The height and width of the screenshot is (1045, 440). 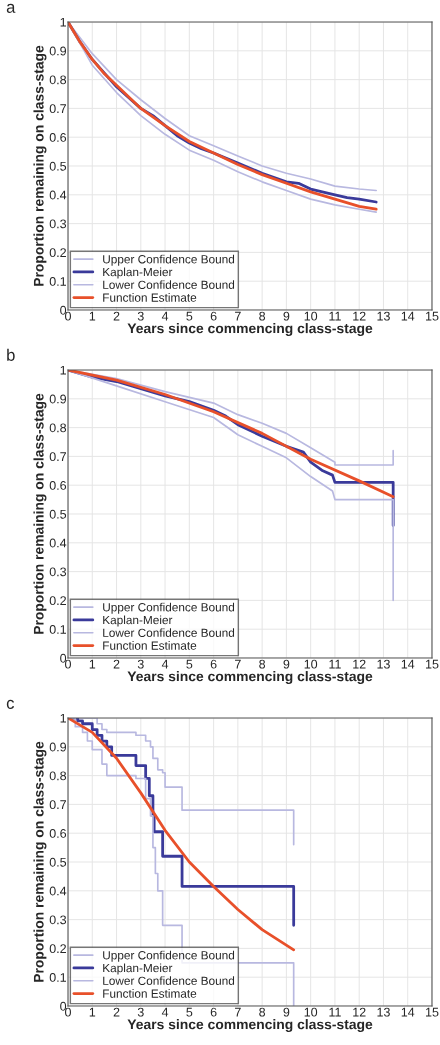 What do you see at coordinates (10, 704) in the screenshot?
I see `chart-title: c` at bounding box center [10, 704].